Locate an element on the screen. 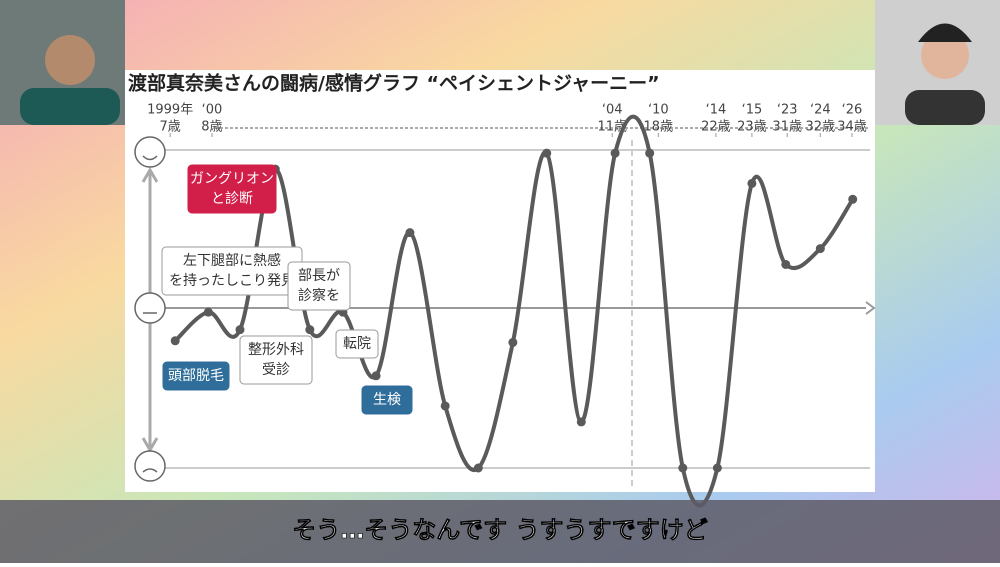 The width and height of the screenshot is (1000, 567). x-tick-age: 7歳 is located at coordinates (170, 127).